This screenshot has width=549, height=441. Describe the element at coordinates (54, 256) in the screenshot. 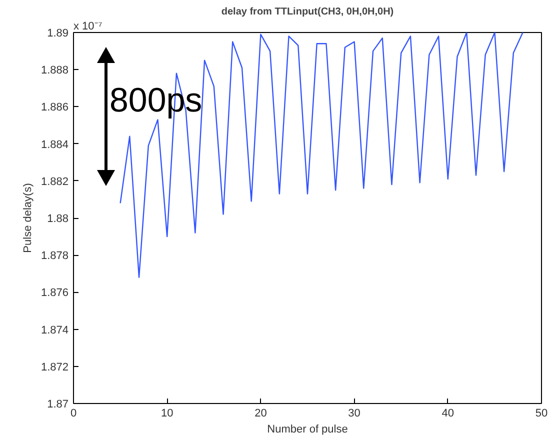

I see `y-tick-label: 1.878` at that location.